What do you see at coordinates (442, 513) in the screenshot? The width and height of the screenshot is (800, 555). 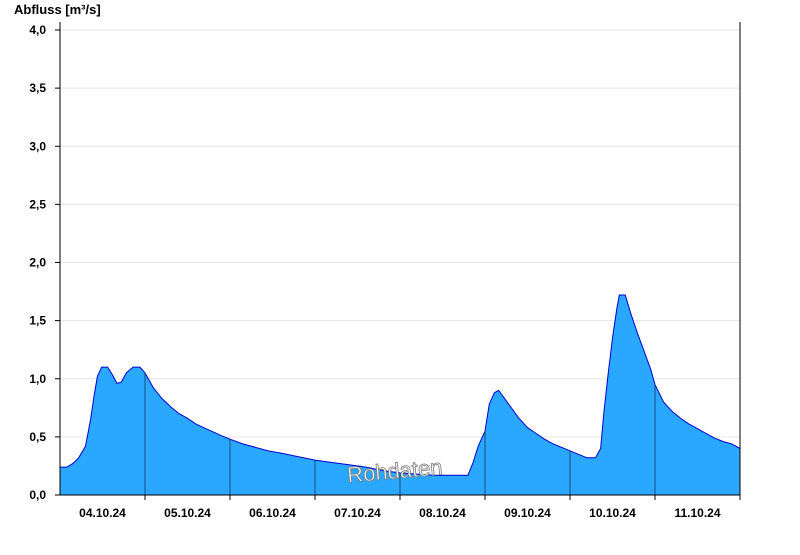 I see `x-tick-label: 08.10.24` at bounding box center [442, 513].